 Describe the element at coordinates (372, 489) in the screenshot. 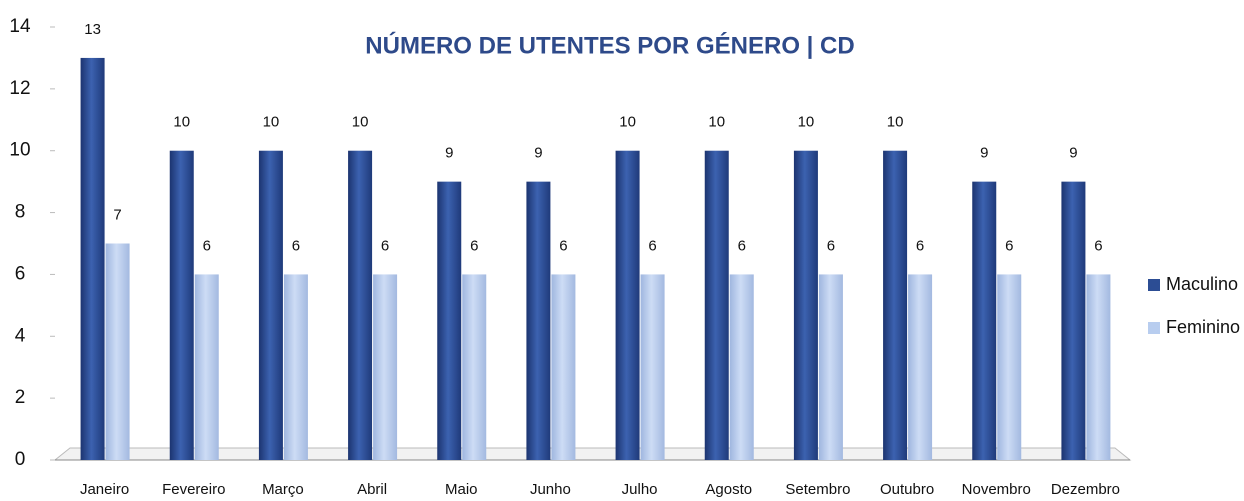

I see `x-tick-label: Abril` at that location.